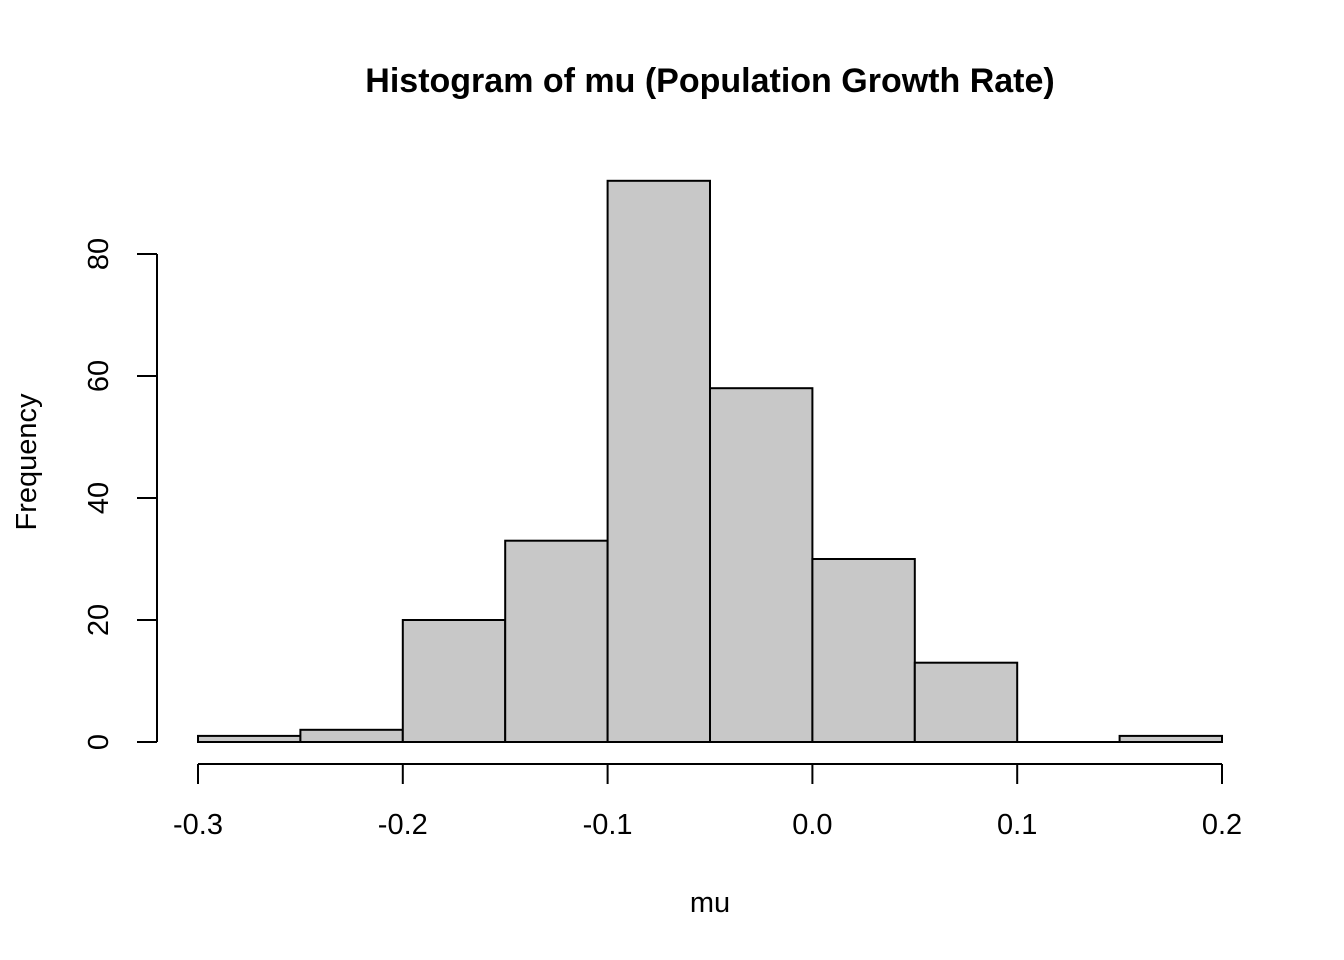  I want to click on y-tick-label: 60, so click(99, 376).